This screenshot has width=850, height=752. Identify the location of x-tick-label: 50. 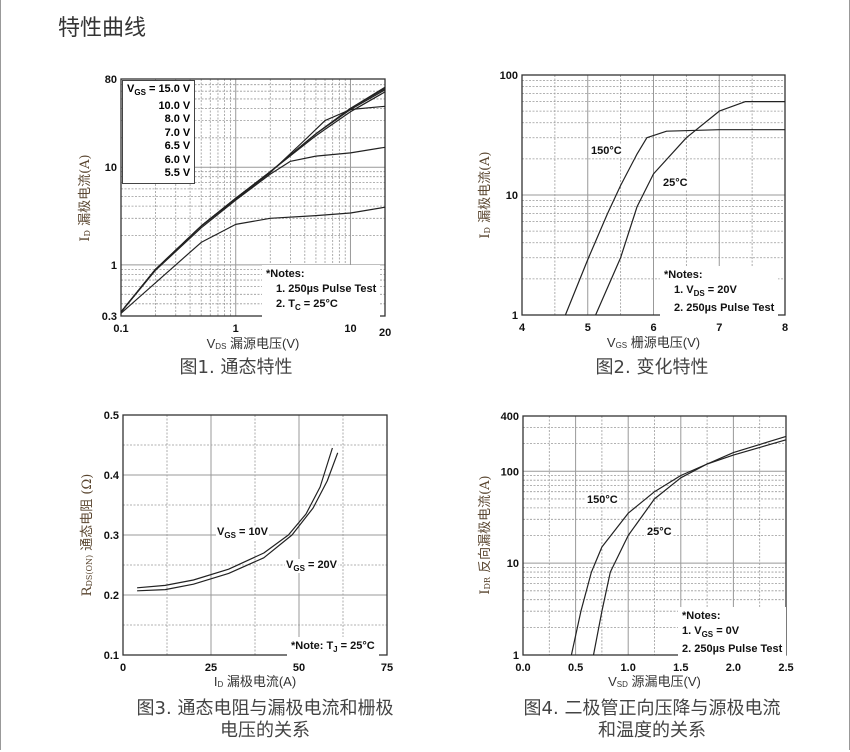
(299, 668).